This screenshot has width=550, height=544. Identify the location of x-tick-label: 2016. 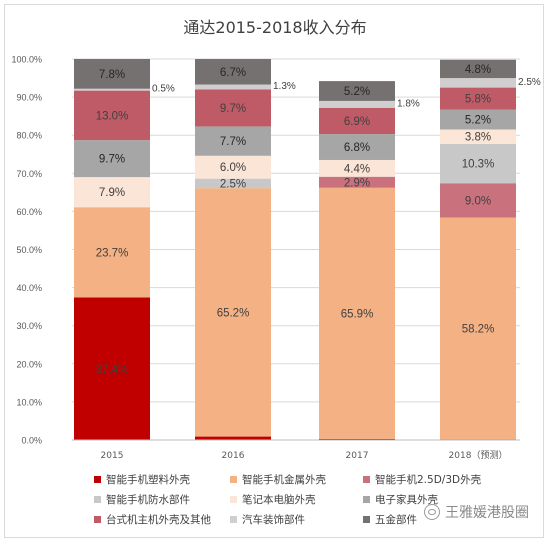
(233, 456).